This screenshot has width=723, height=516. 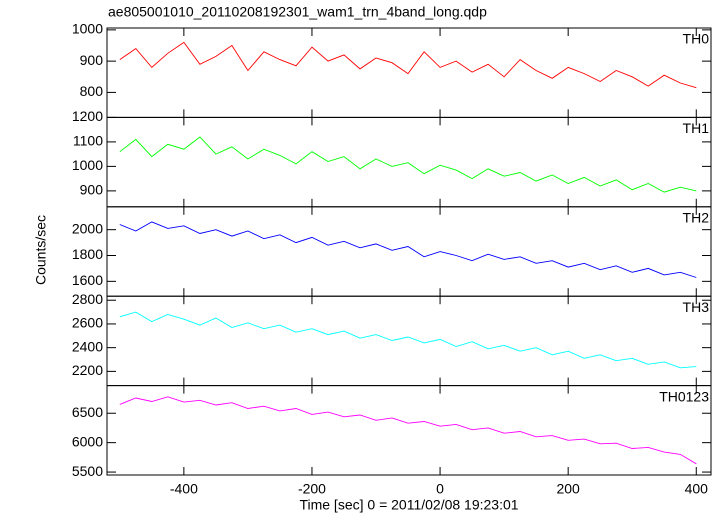 What do you see at coordinates (87, 228) in the screenshot?
I see `y-tick-label: 2000` at bounding box center [87, 228].